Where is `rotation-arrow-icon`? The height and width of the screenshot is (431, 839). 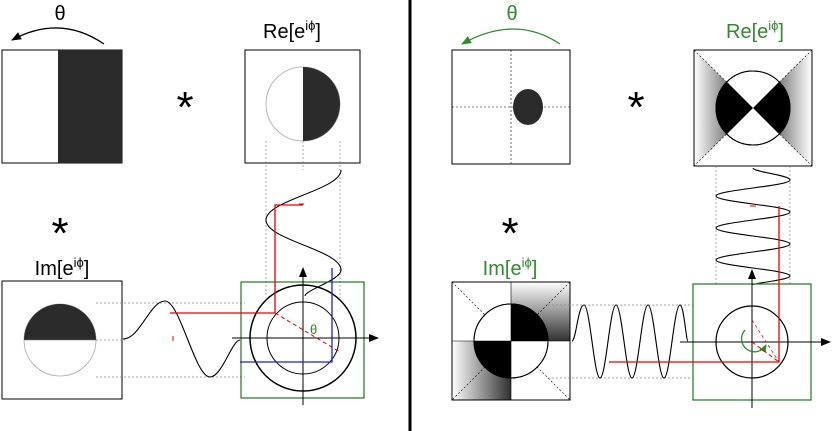
rotation-arrow-icon is located at coordinates (753, 341).